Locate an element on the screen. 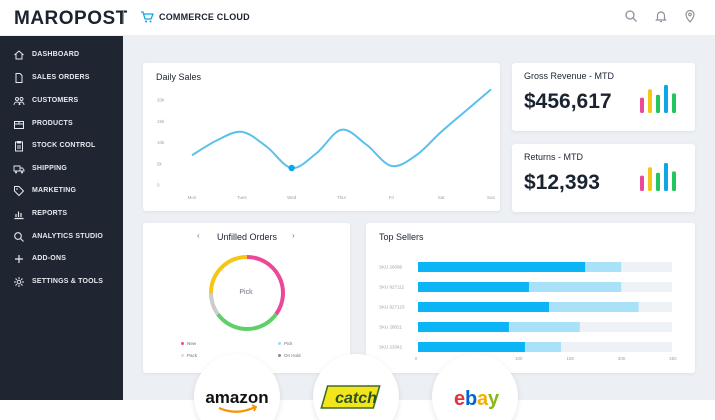 The width and height of the screenshot is (715, 420). svg-text: e is located at coordinates (459, 399).